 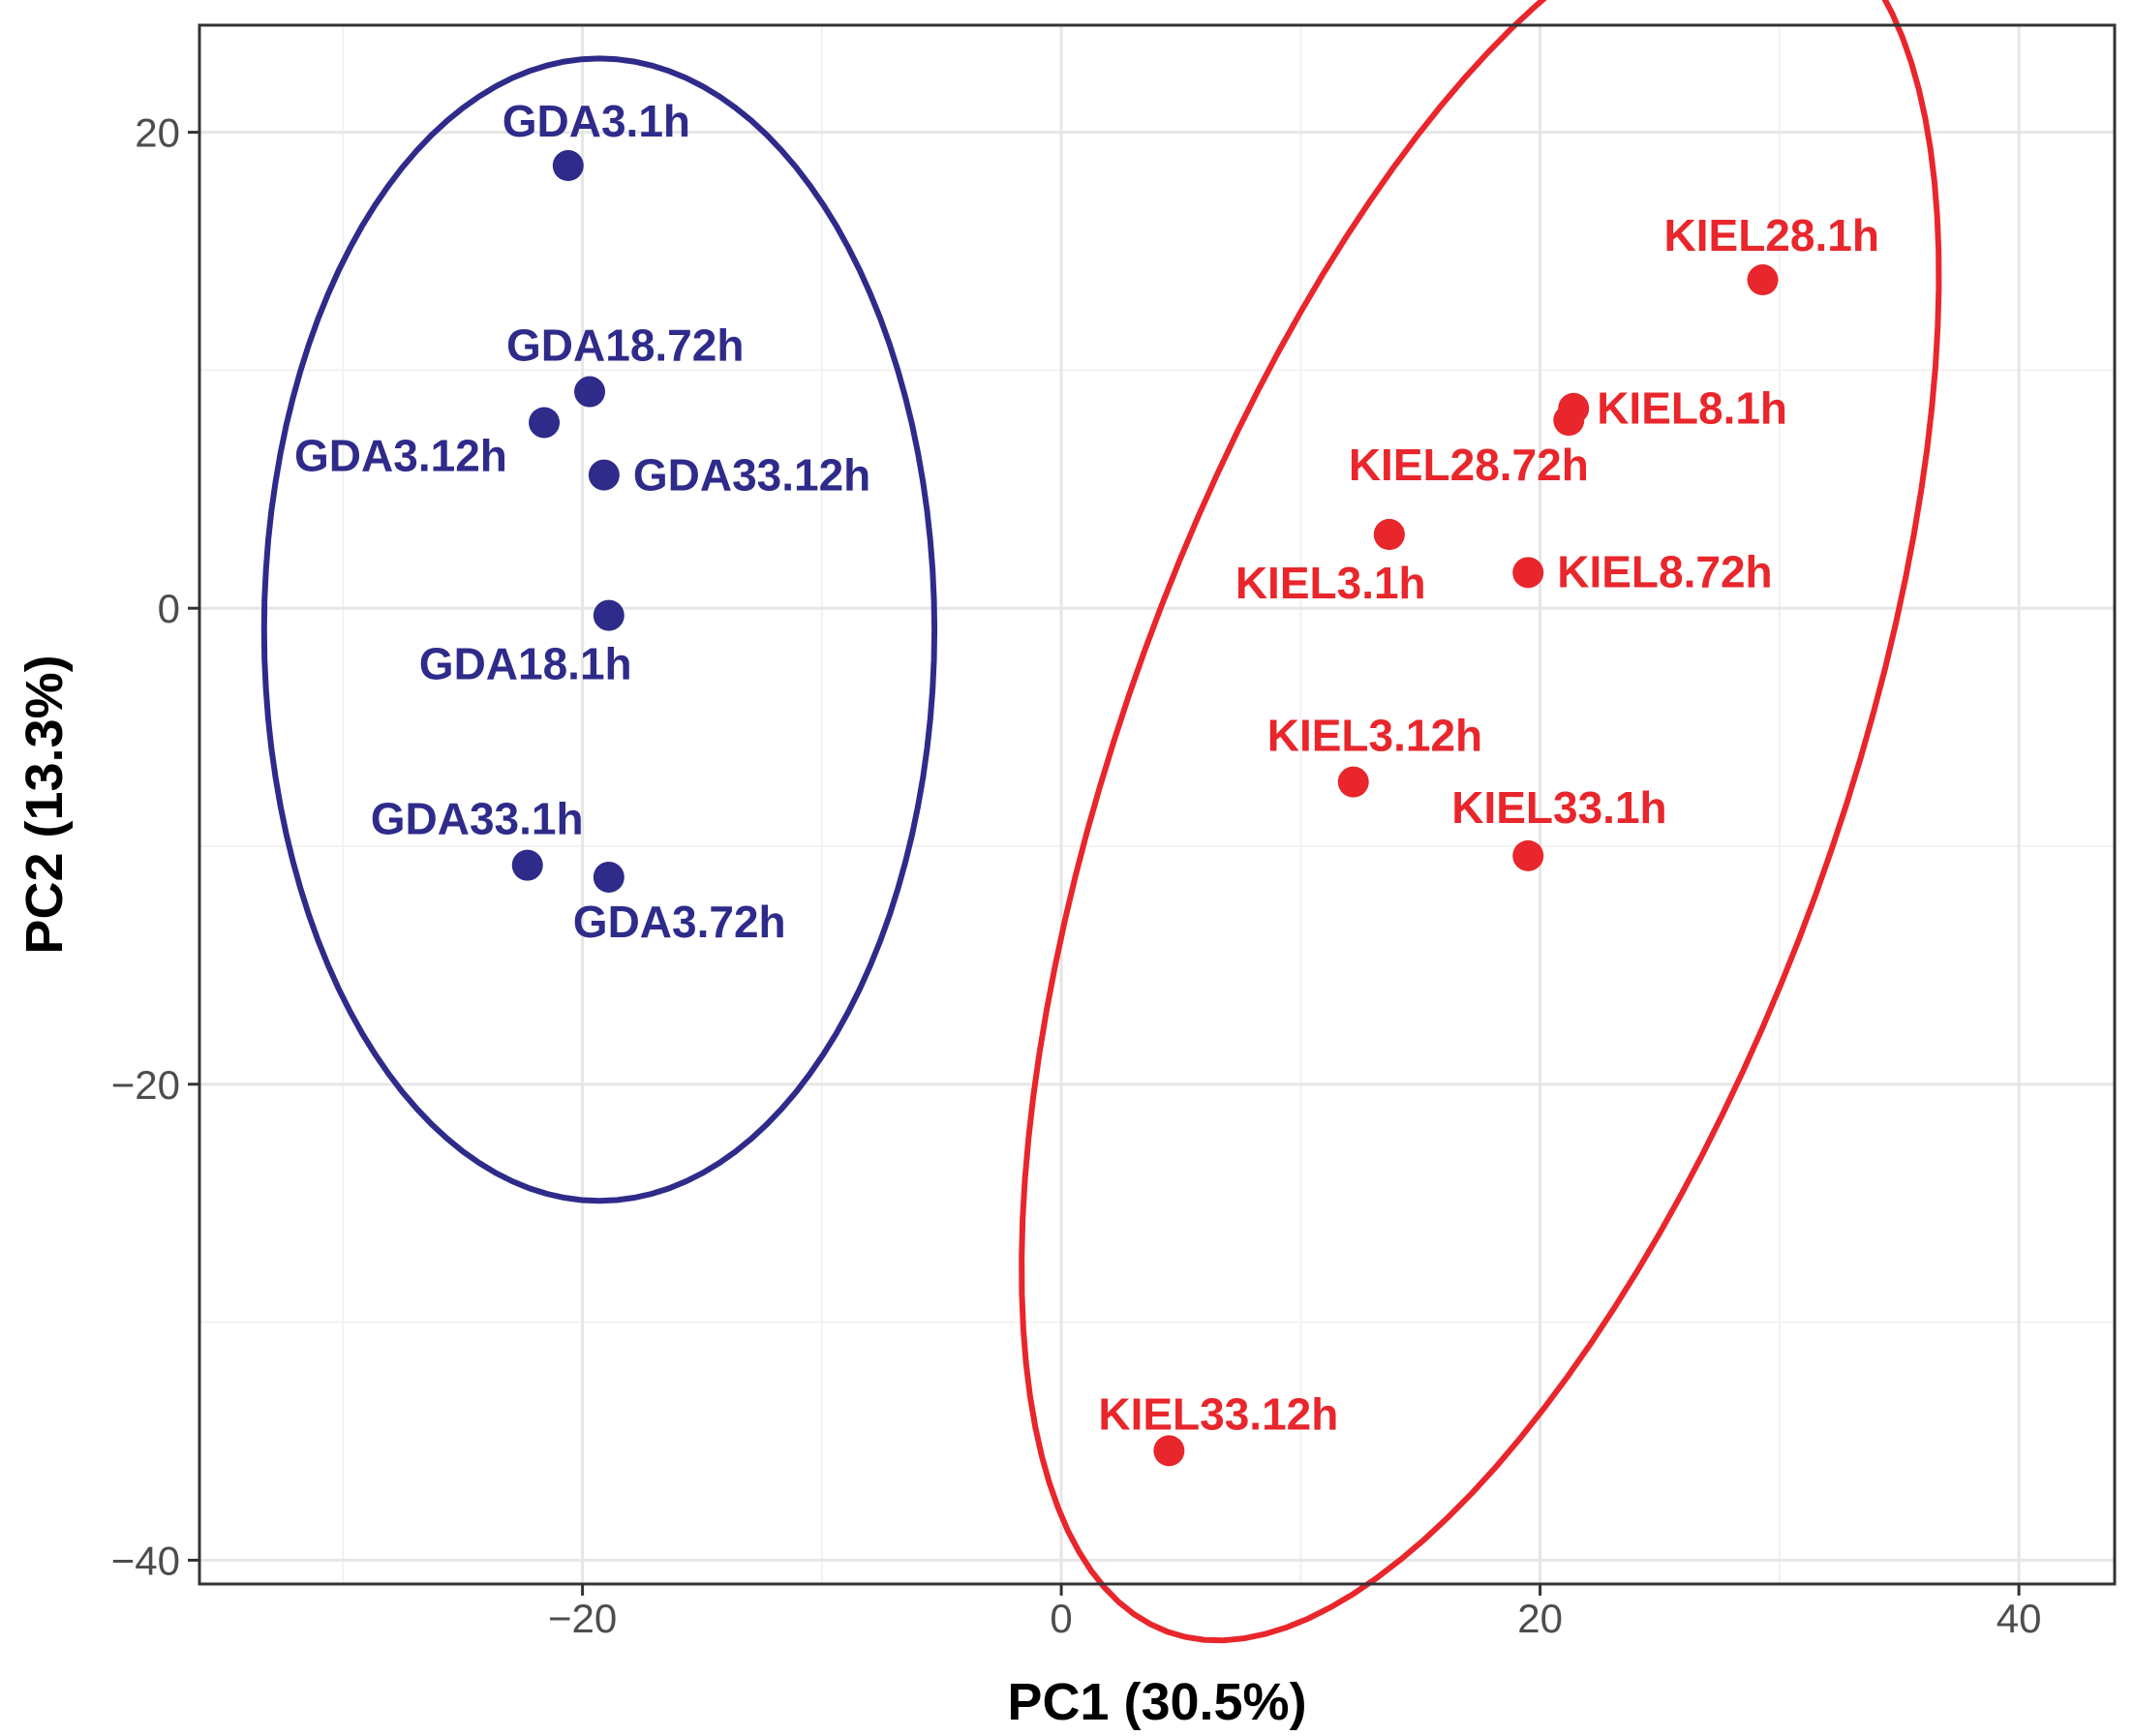 I want to click on y-tick-label: −40, so click(x=145, y=1560).